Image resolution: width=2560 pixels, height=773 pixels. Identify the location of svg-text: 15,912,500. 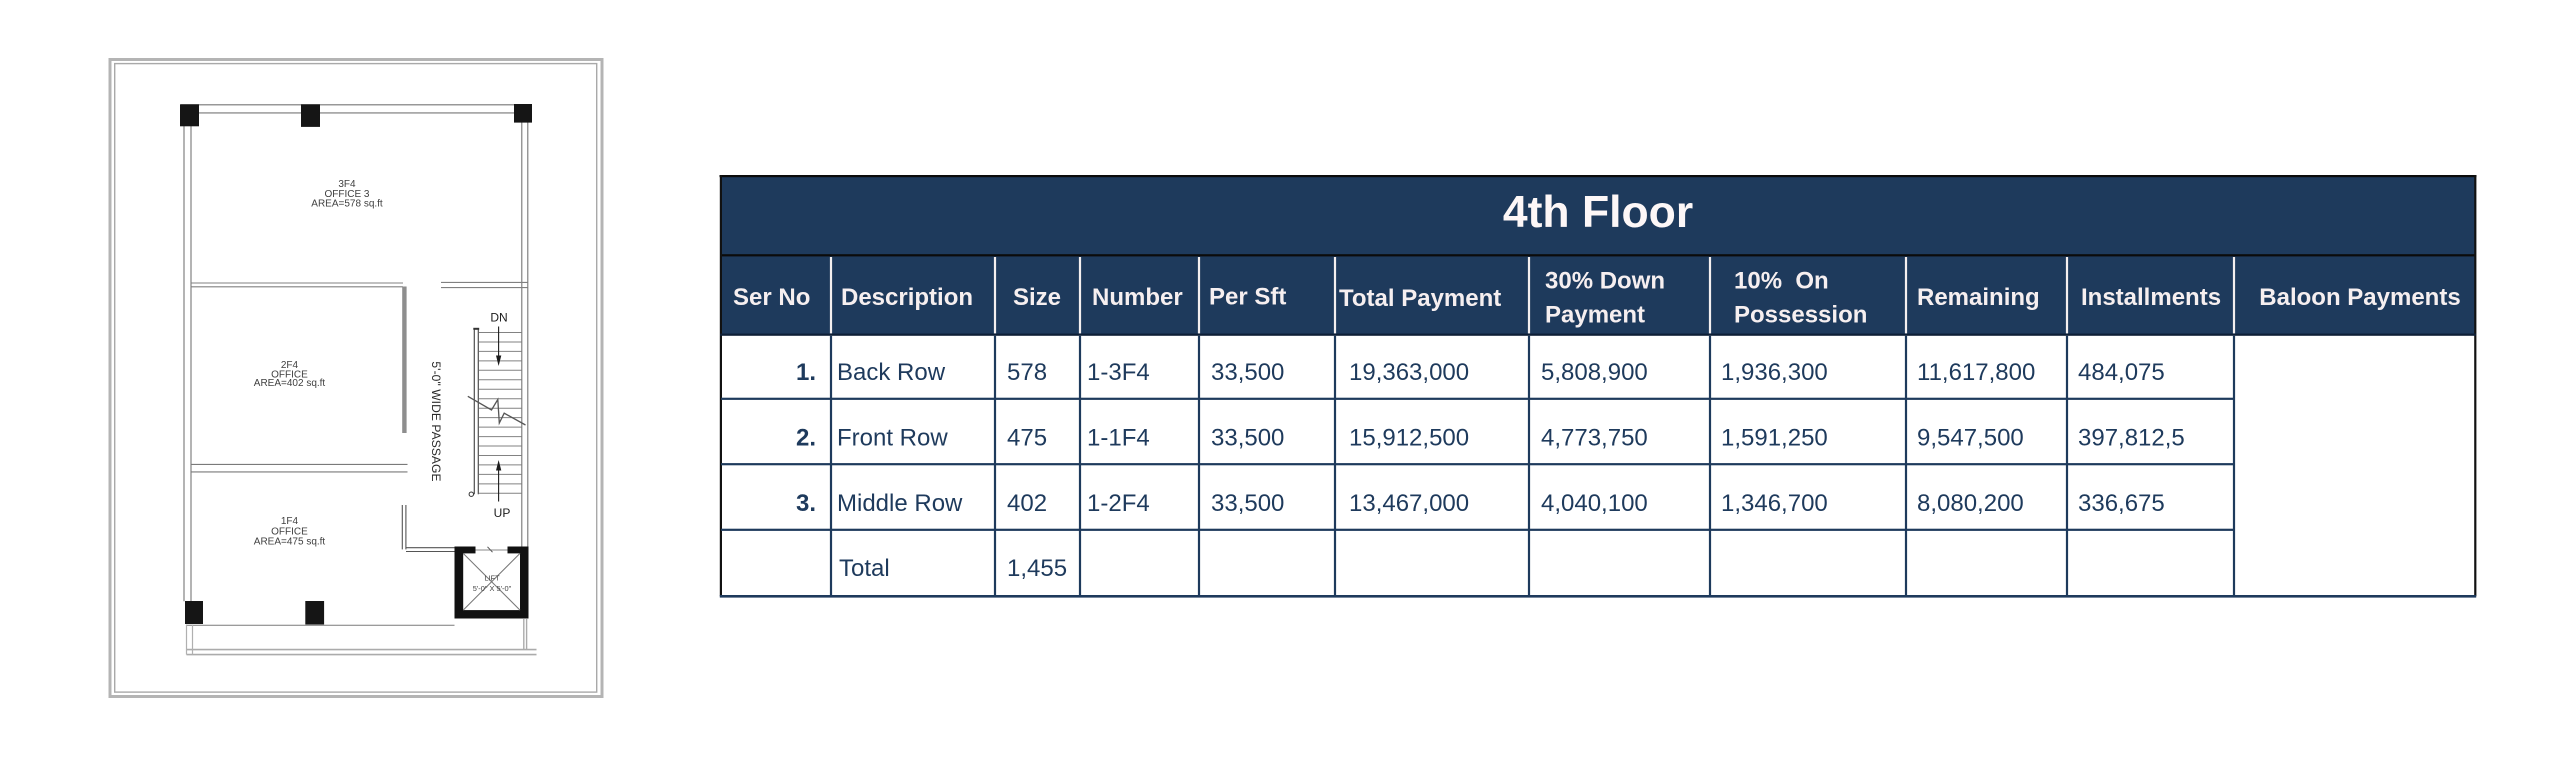
(1409, 437).